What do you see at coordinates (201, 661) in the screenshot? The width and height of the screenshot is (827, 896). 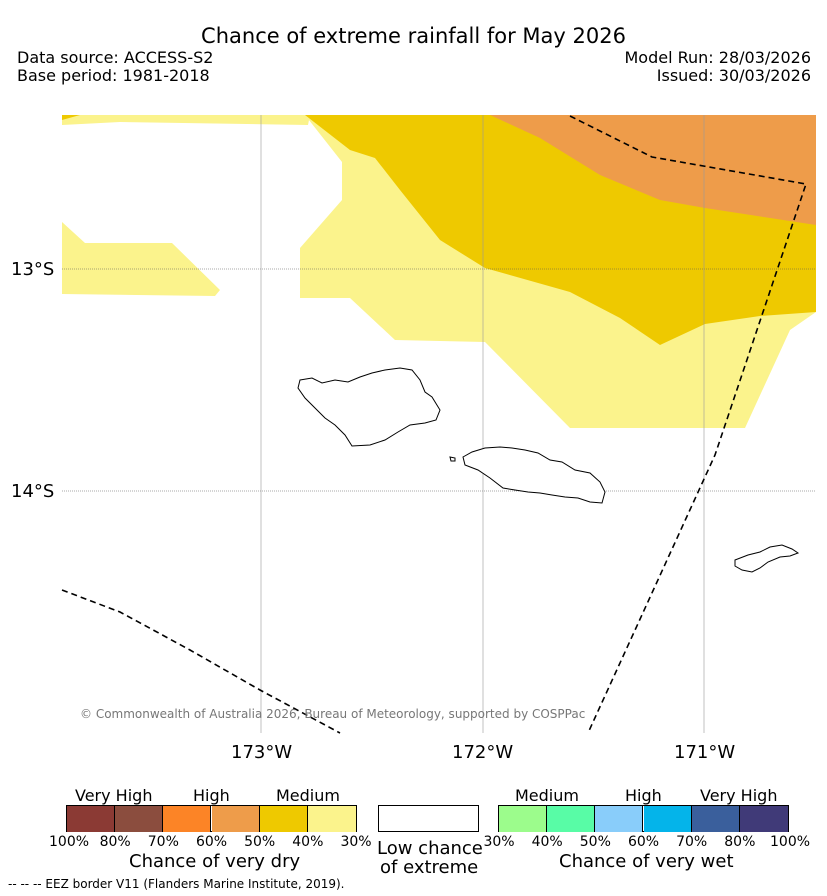 I see `eez-border-southwest` at bounding box center [201, 661].